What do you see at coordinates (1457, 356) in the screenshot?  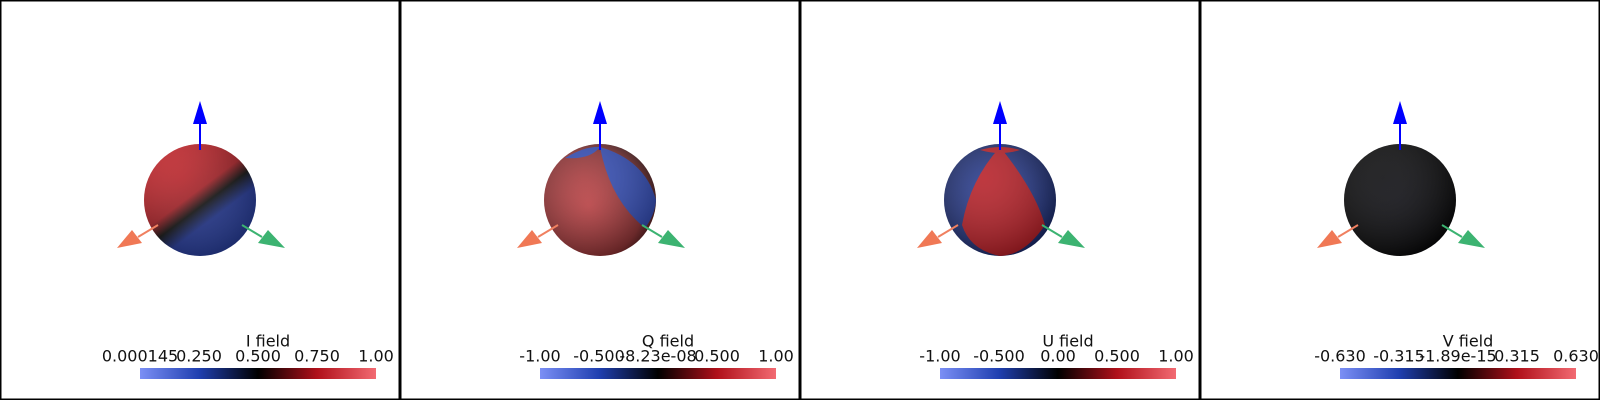 I see `colorbar-tick-label: -1.89e-15` at bounding box center [1457, 356].